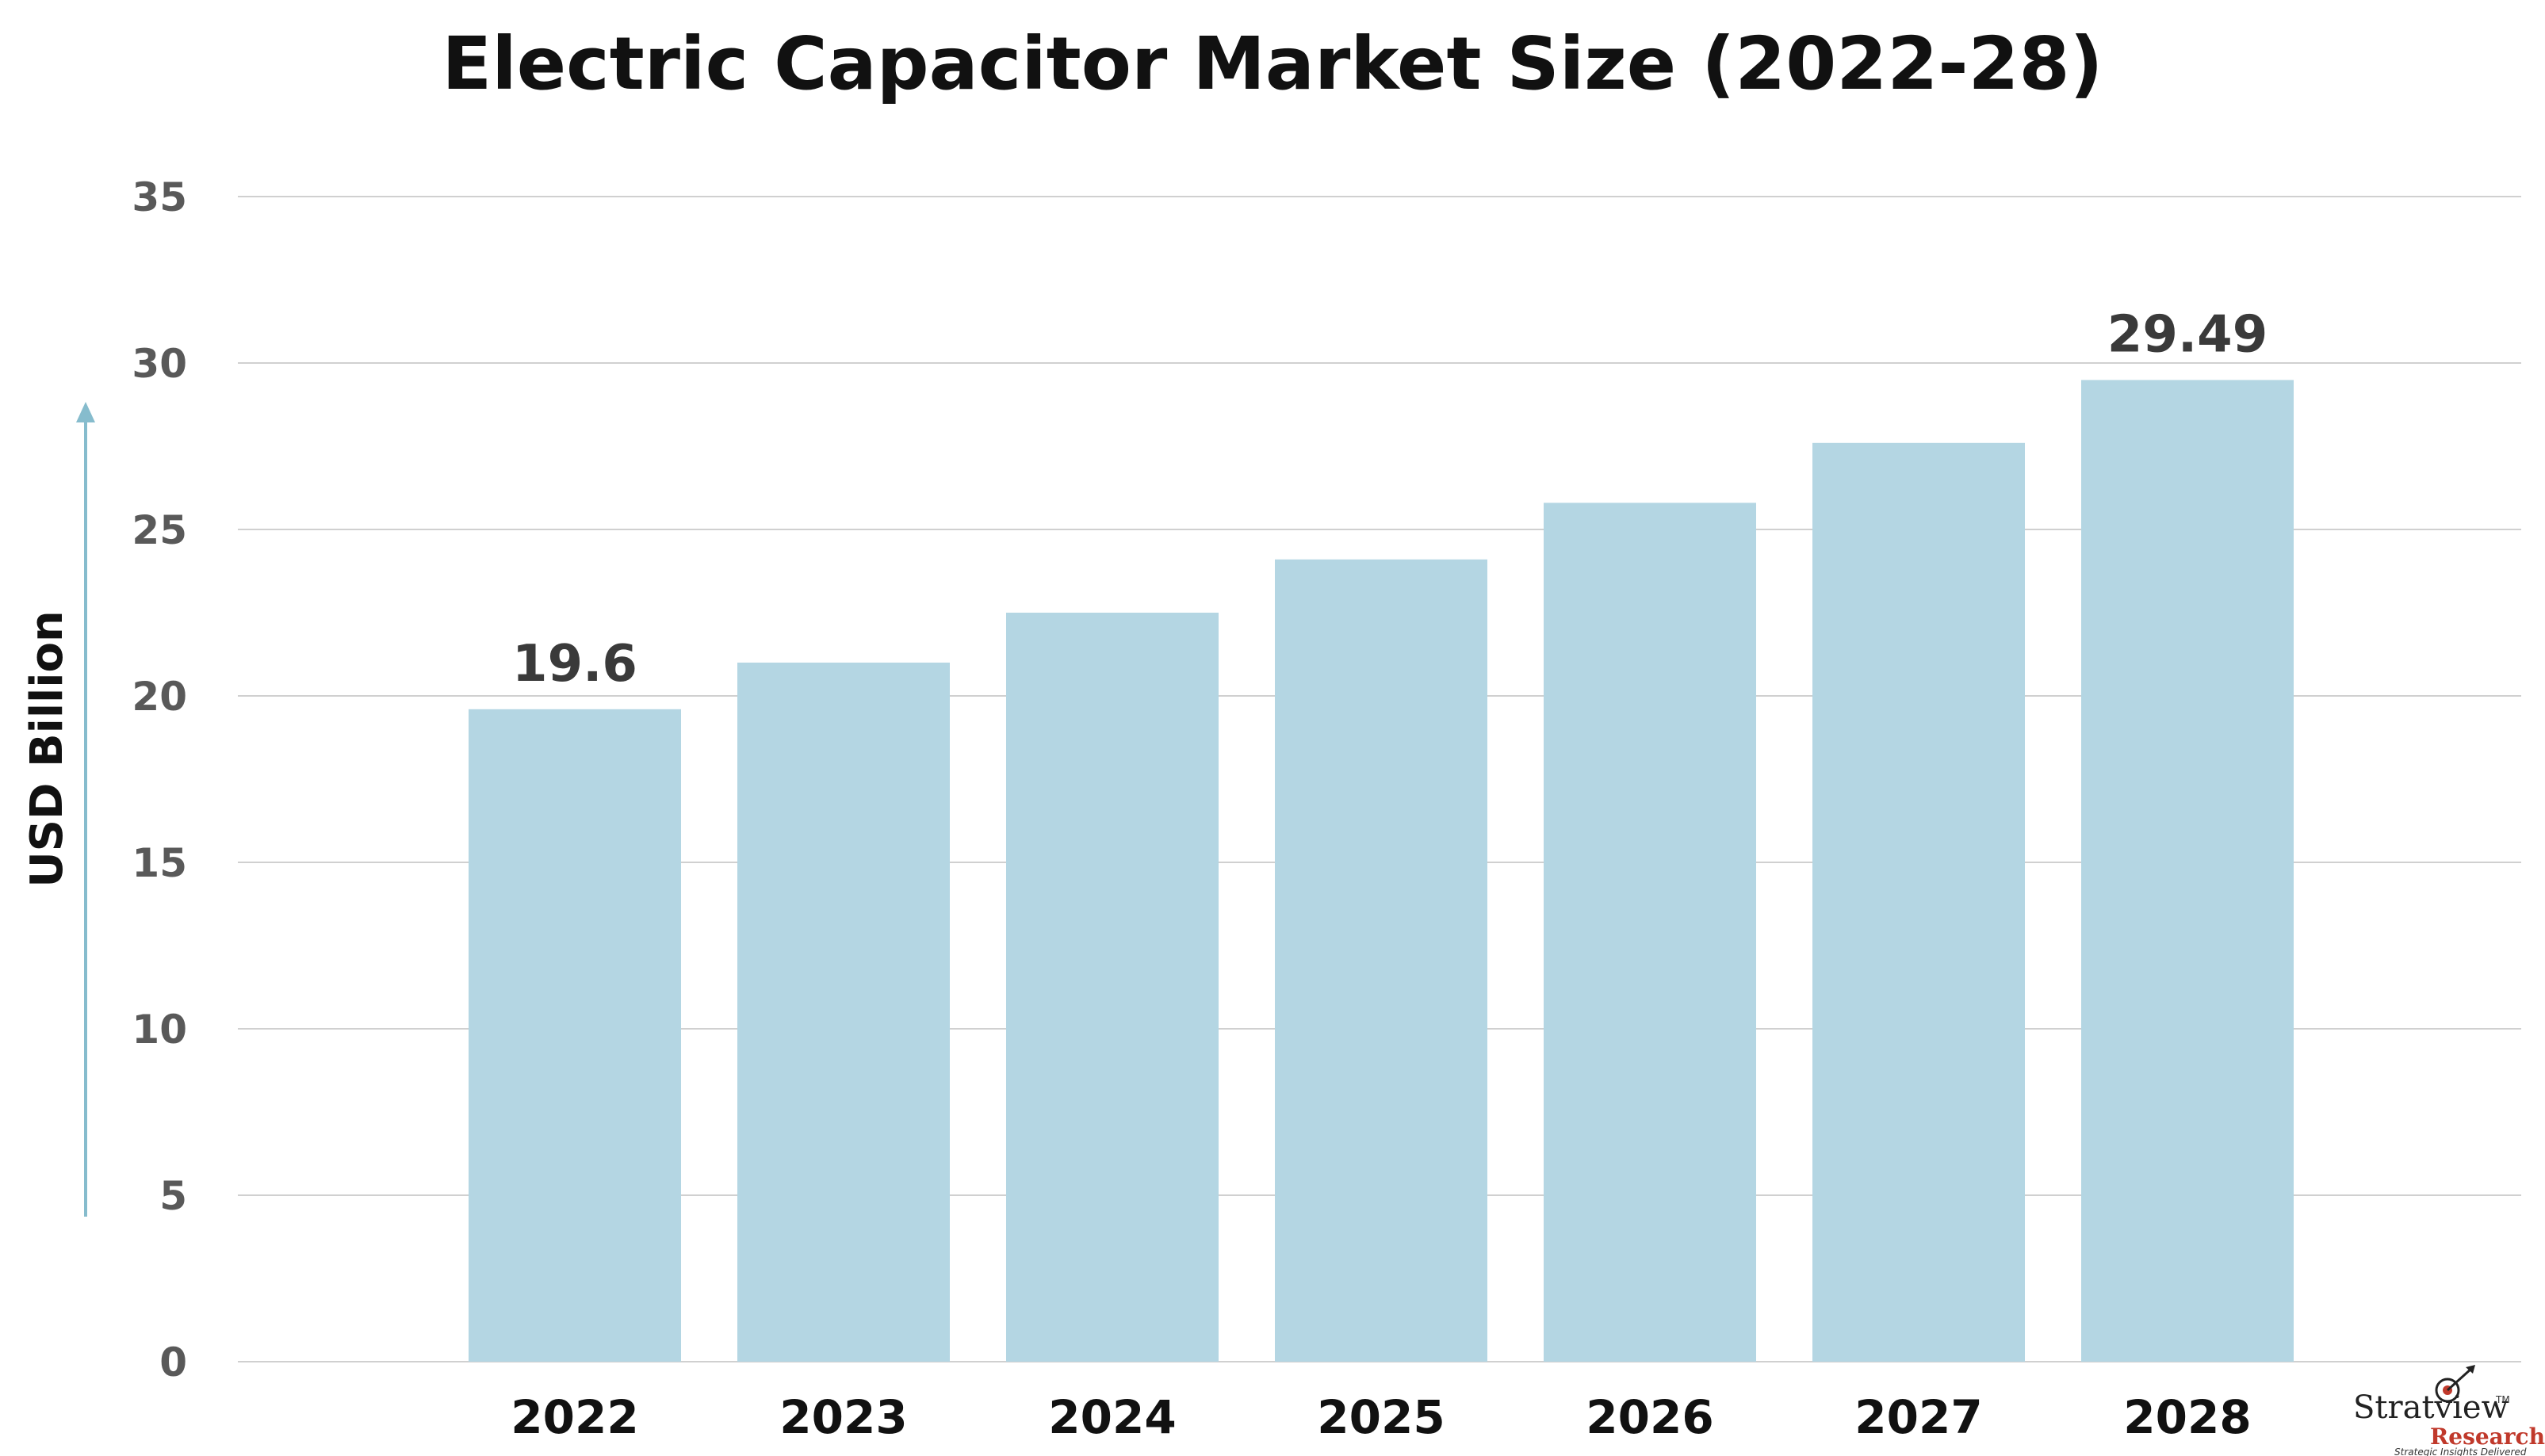 Image resolution: width=2545 pixels, height=1456 pixels. Describe the element at coordinates (574, 664) in the screenshot. I see `data-label-2022: 19.6` at that location.